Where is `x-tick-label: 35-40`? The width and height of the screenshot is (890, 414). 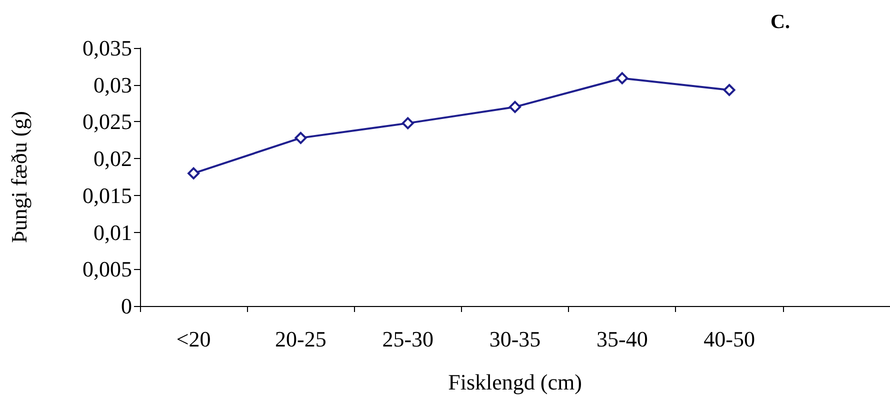
x-tick-label: 35-40 is located at coordinates (622, 339).